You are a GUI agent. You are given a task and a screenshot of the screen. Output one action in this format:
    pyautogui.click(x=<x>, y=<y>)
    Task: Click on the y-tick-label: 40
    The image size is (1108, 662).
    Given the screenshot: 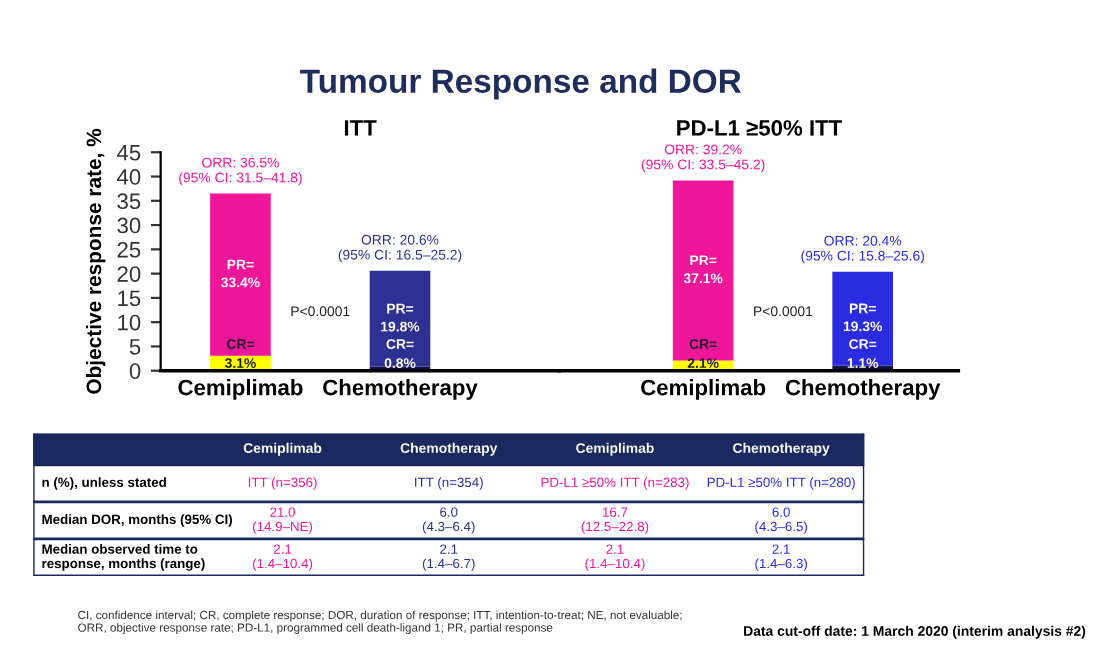 What is the action you would take?
    pyautogui.click(x=129, y=177)
    